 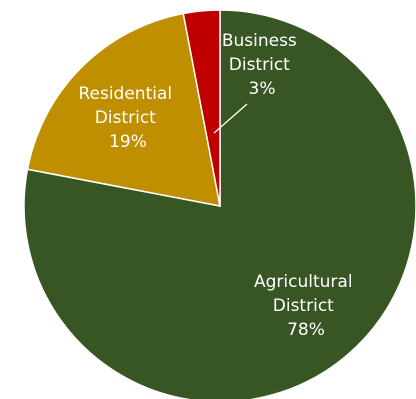 I want to click on label-business-value: 3%, so click(x=262, y=89).